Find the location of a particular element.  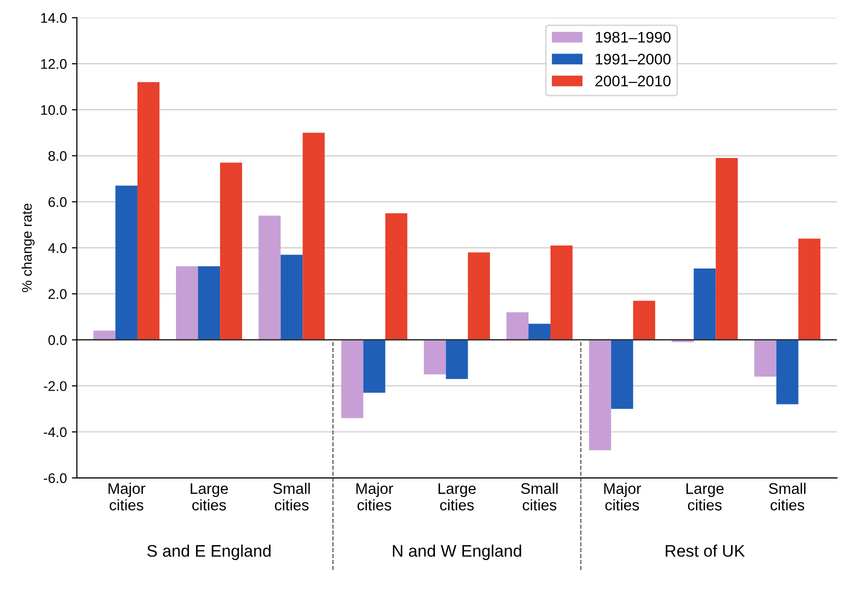

y-tick-label: 4.0 is located at coordinates (57, 248).